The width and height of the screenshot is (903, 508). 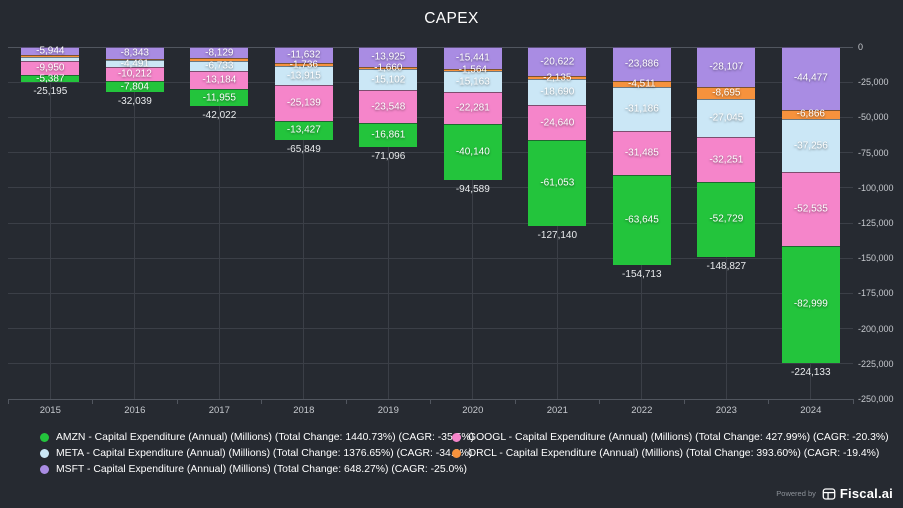 What do you see at coordinates (304, 410) in the screenshot?
I see `x-axis-label-2018: 2018` at bounding box center [304, 410].